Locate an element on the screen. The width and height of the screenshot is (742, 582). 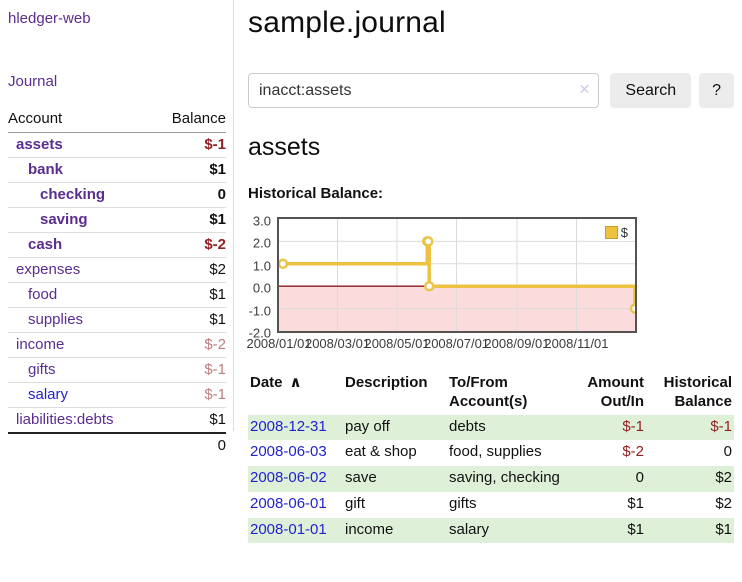
transaction-date-link: 2008-01-01 is located at coordinates (288, 529).